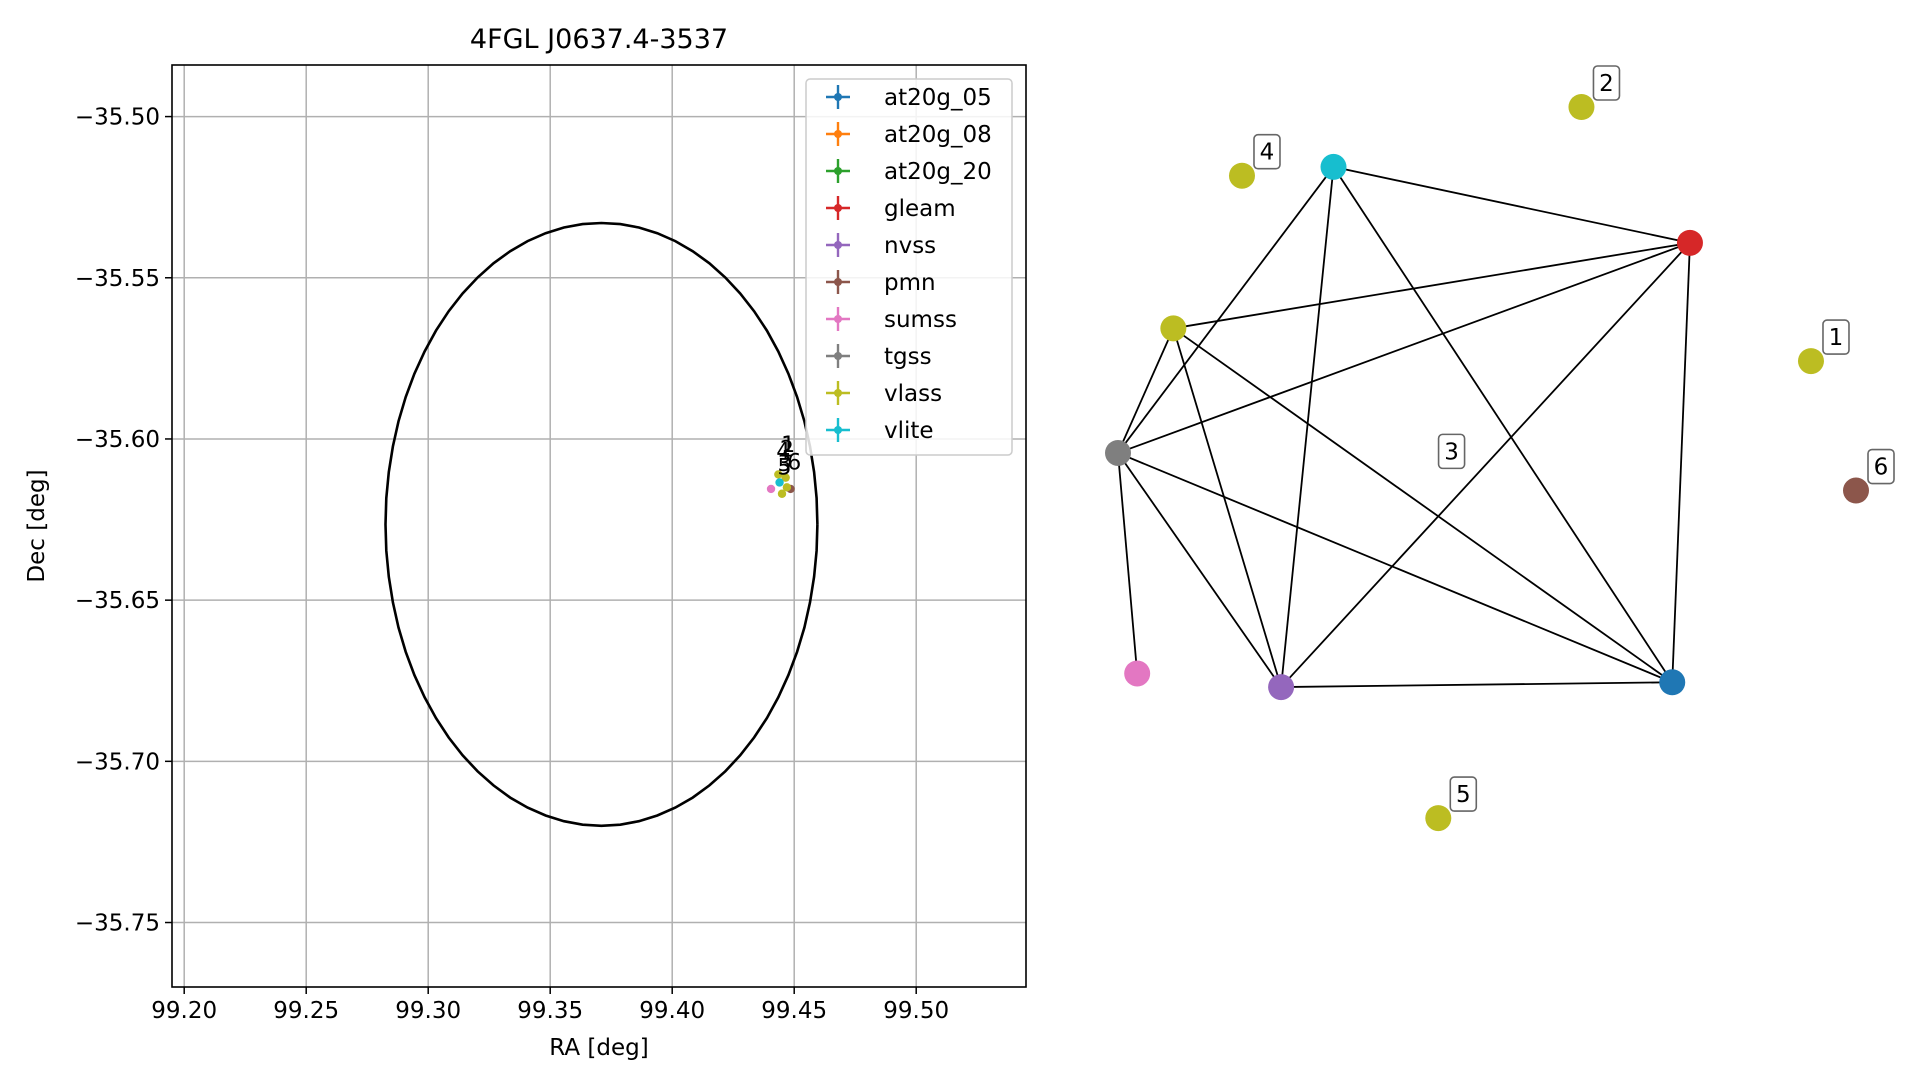  I want to click on point-annotation: 5, so click(784, 467).